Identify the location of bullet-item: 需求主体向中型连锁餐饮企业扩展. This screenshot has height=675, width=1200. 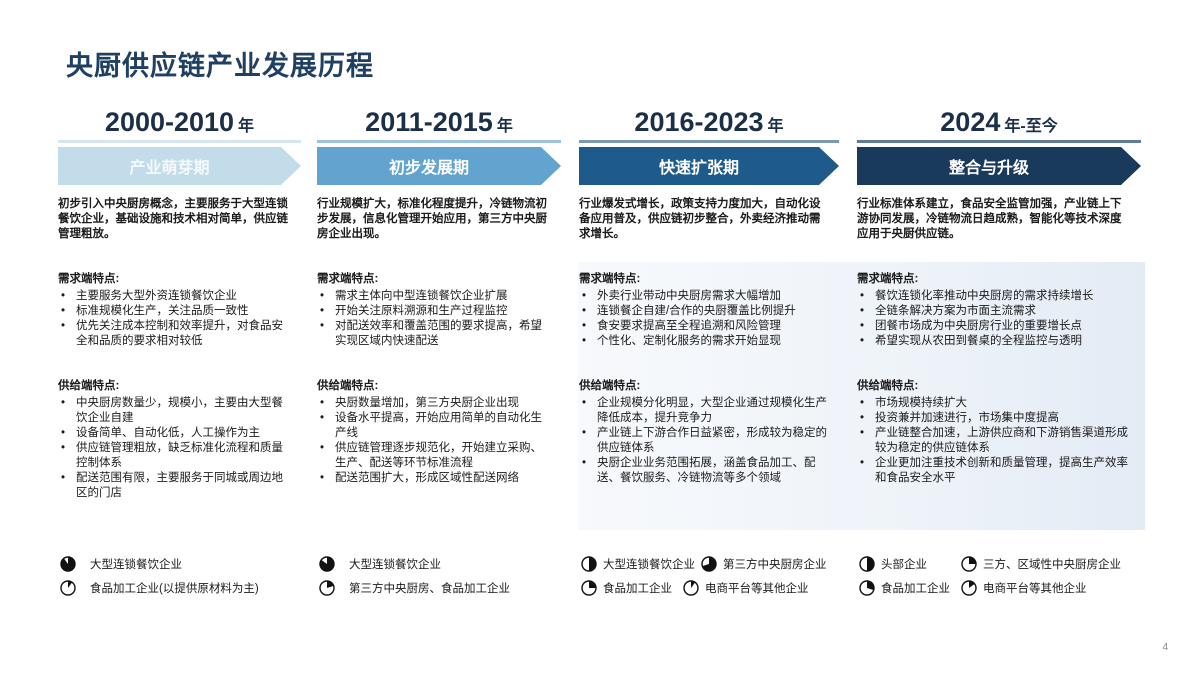
(439, 296).